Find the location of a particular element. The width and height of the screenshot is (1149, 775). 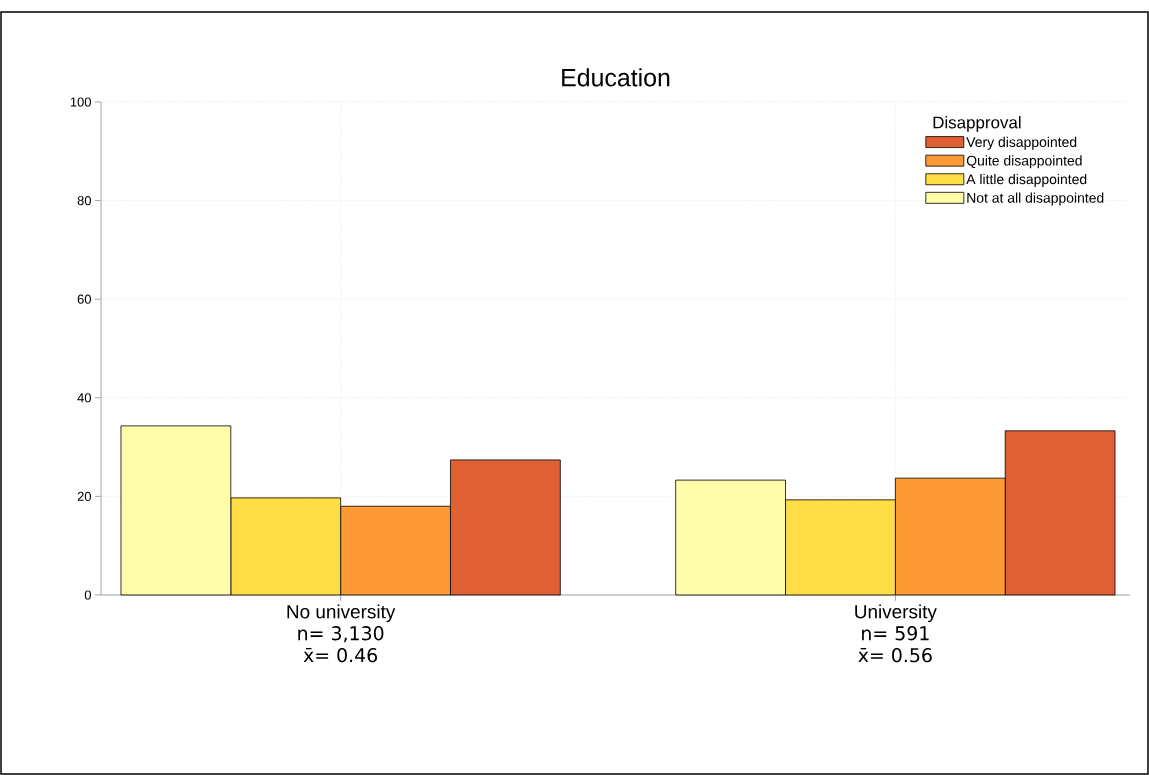

text: n= 591 is located at coordinates (895, 633).